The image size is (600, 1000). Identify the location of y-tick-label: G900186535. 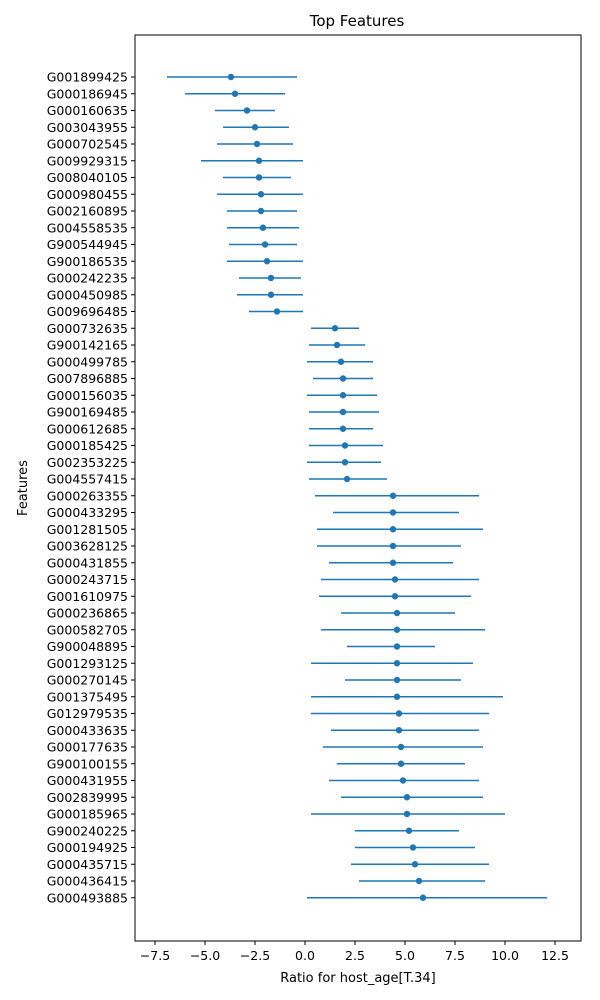
(87, 261).